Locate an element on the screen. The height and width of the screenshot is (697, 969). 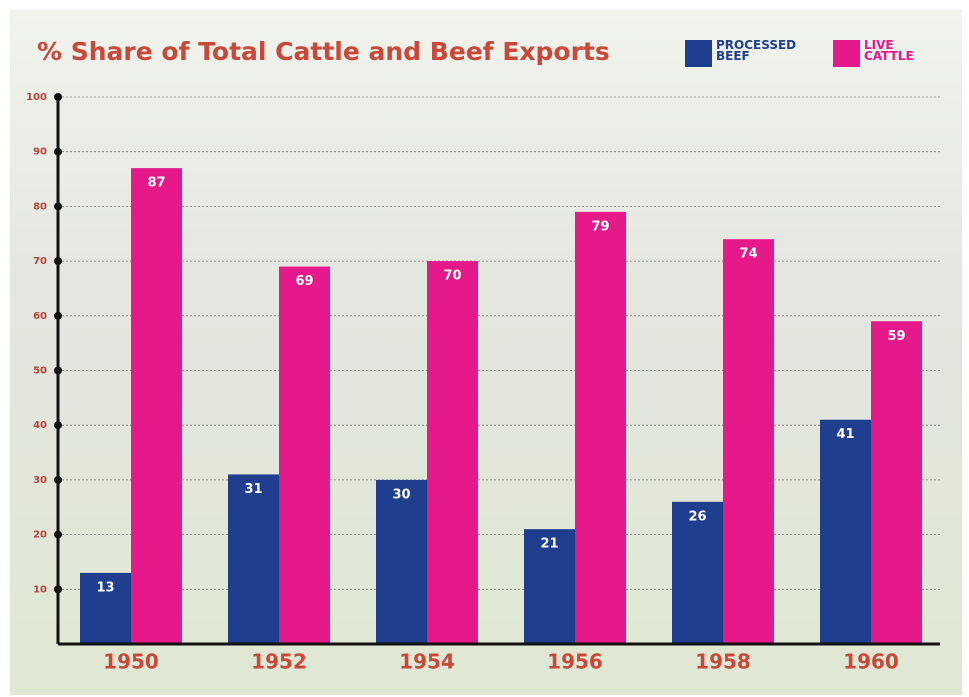
value-label: 26 is located at coordinates (697, 516).